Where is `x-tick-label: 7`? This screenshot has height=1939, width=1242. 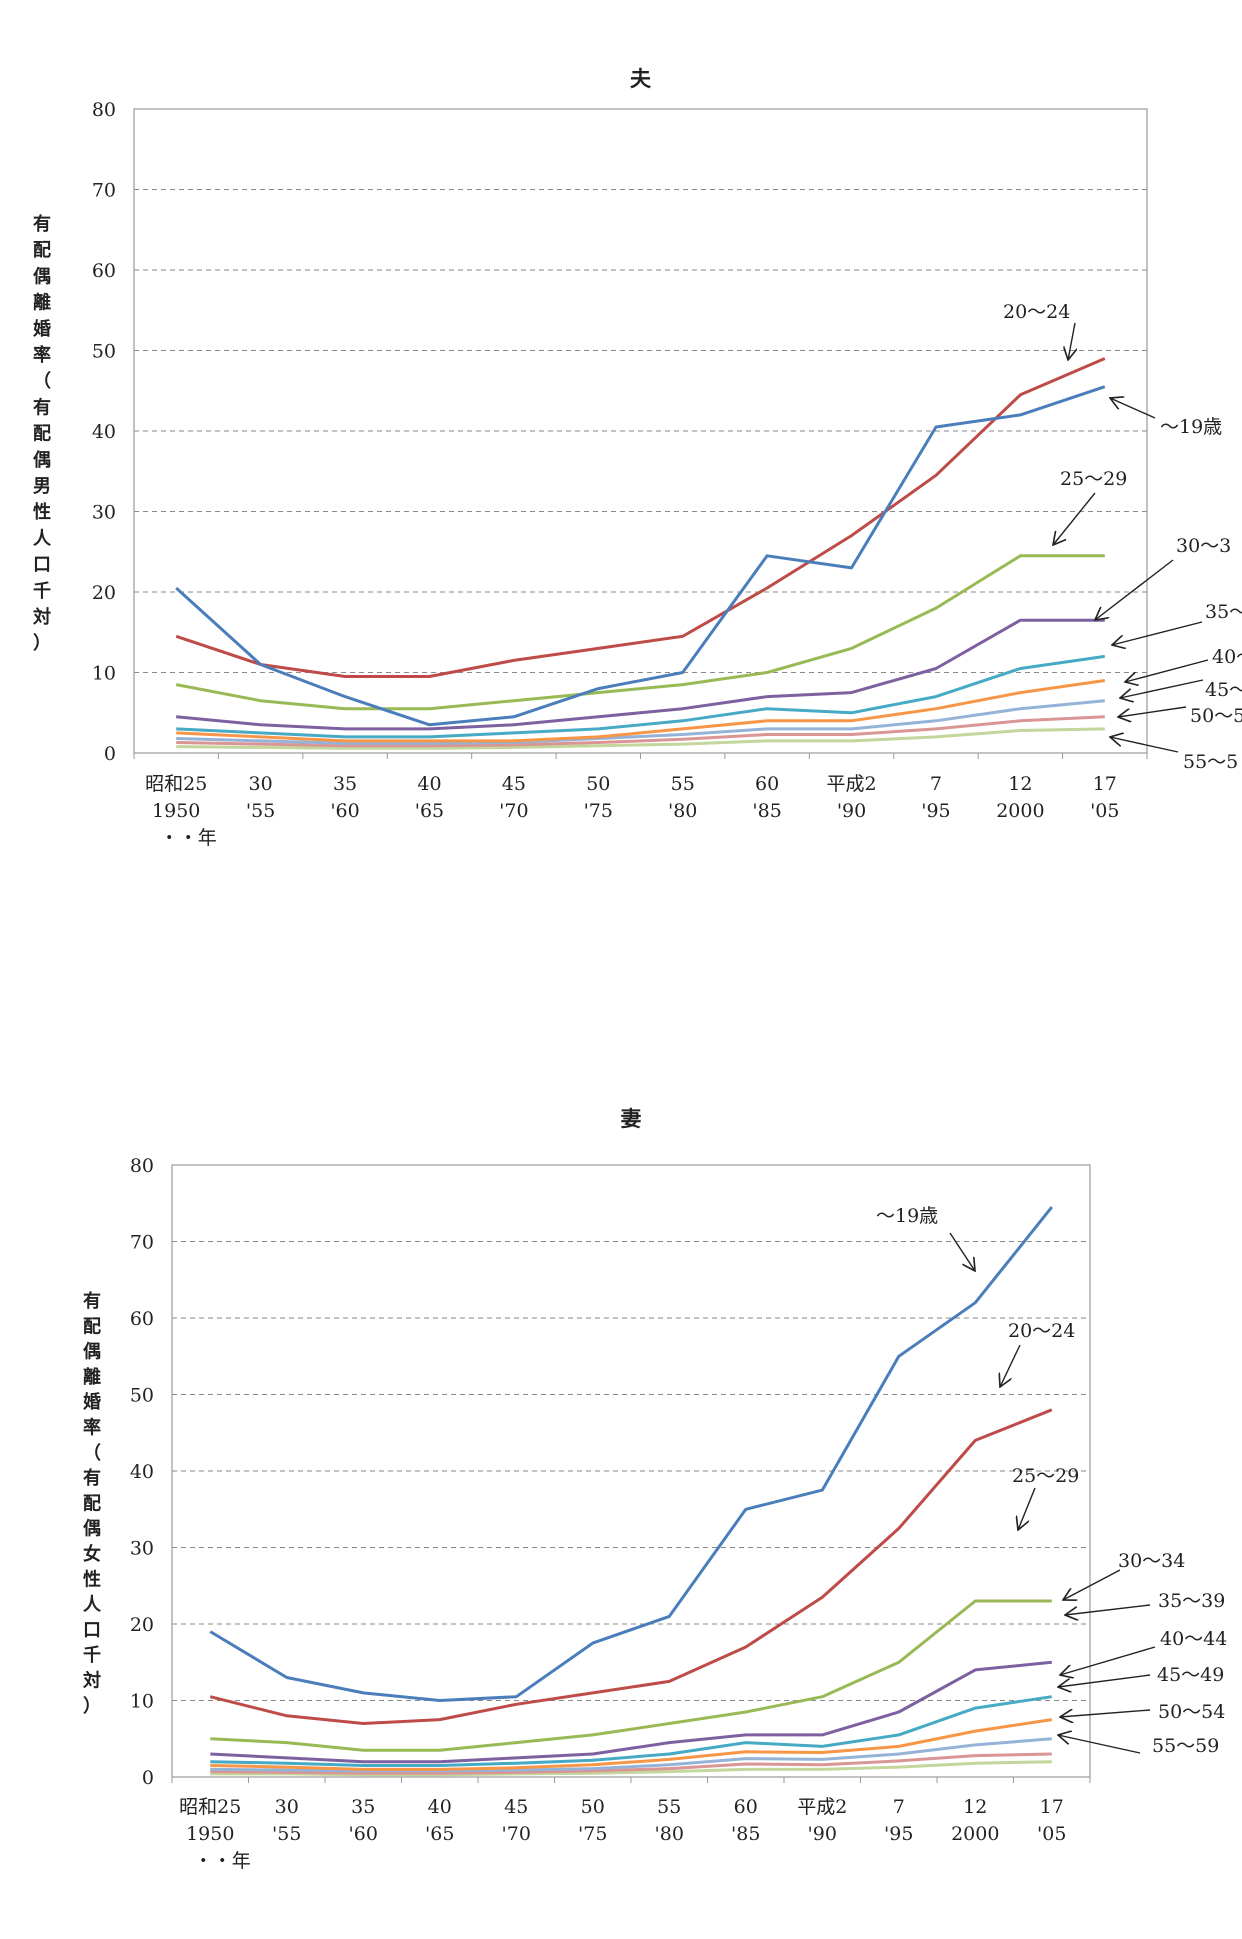
x-tick-label: 7 is located at coordinates (936, 784).